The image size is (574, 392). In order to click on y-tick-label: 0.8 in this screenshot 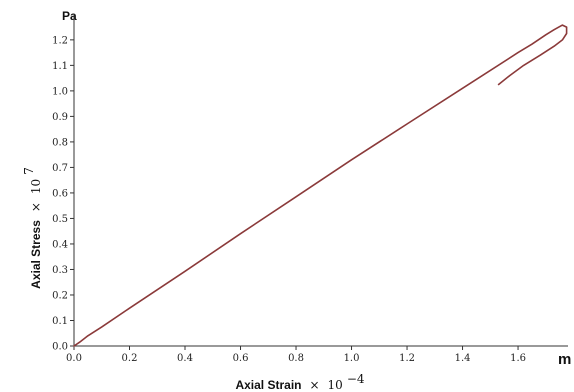, I will do `click(60, 142)`.